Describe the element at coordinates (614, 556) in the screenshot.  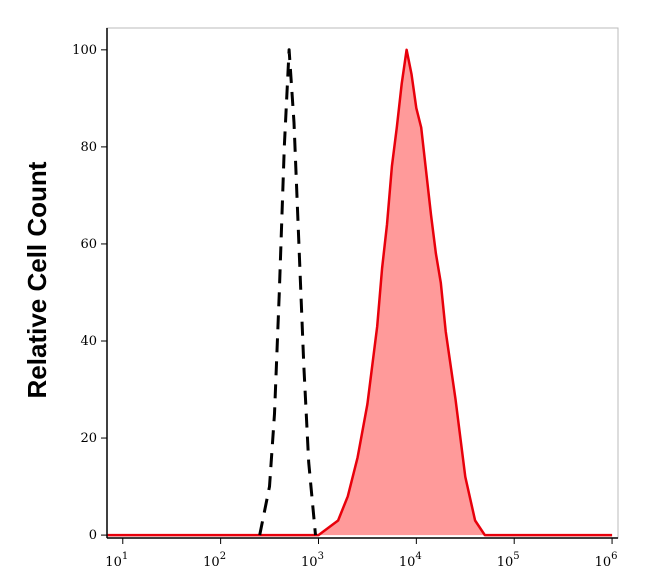
I see `x-tick-exponent: 6` at that location.